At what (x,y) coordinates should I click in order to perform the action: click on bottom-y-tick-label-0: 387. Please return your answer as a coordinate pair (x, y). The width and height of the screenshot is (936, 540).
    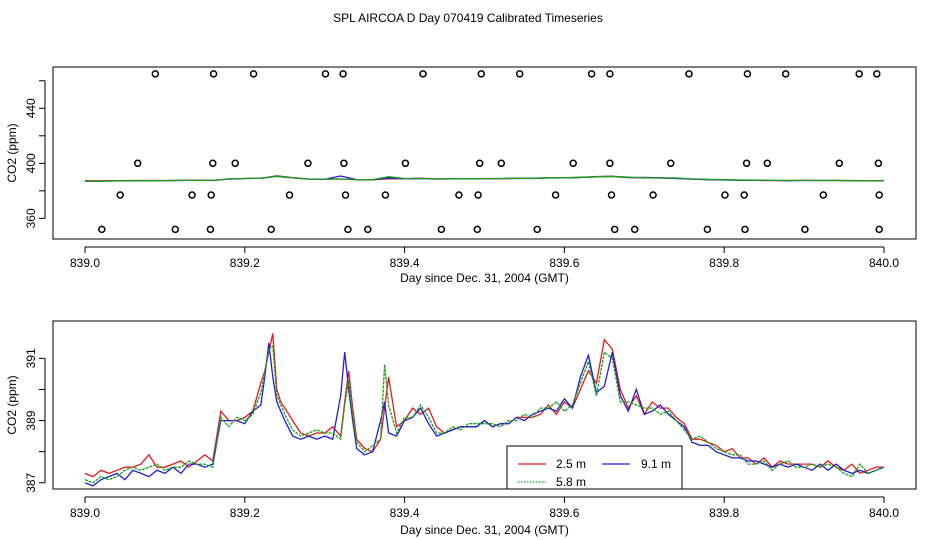
    Looking at the image, I should click on (31, 482).